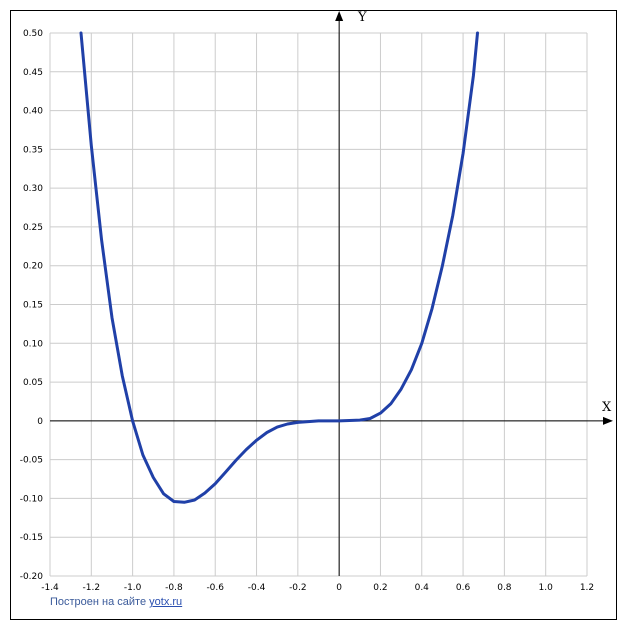  Describe the element at coordinates (32, 499) in the screenshot. I see `y-tick-label: -0.10` at that location.